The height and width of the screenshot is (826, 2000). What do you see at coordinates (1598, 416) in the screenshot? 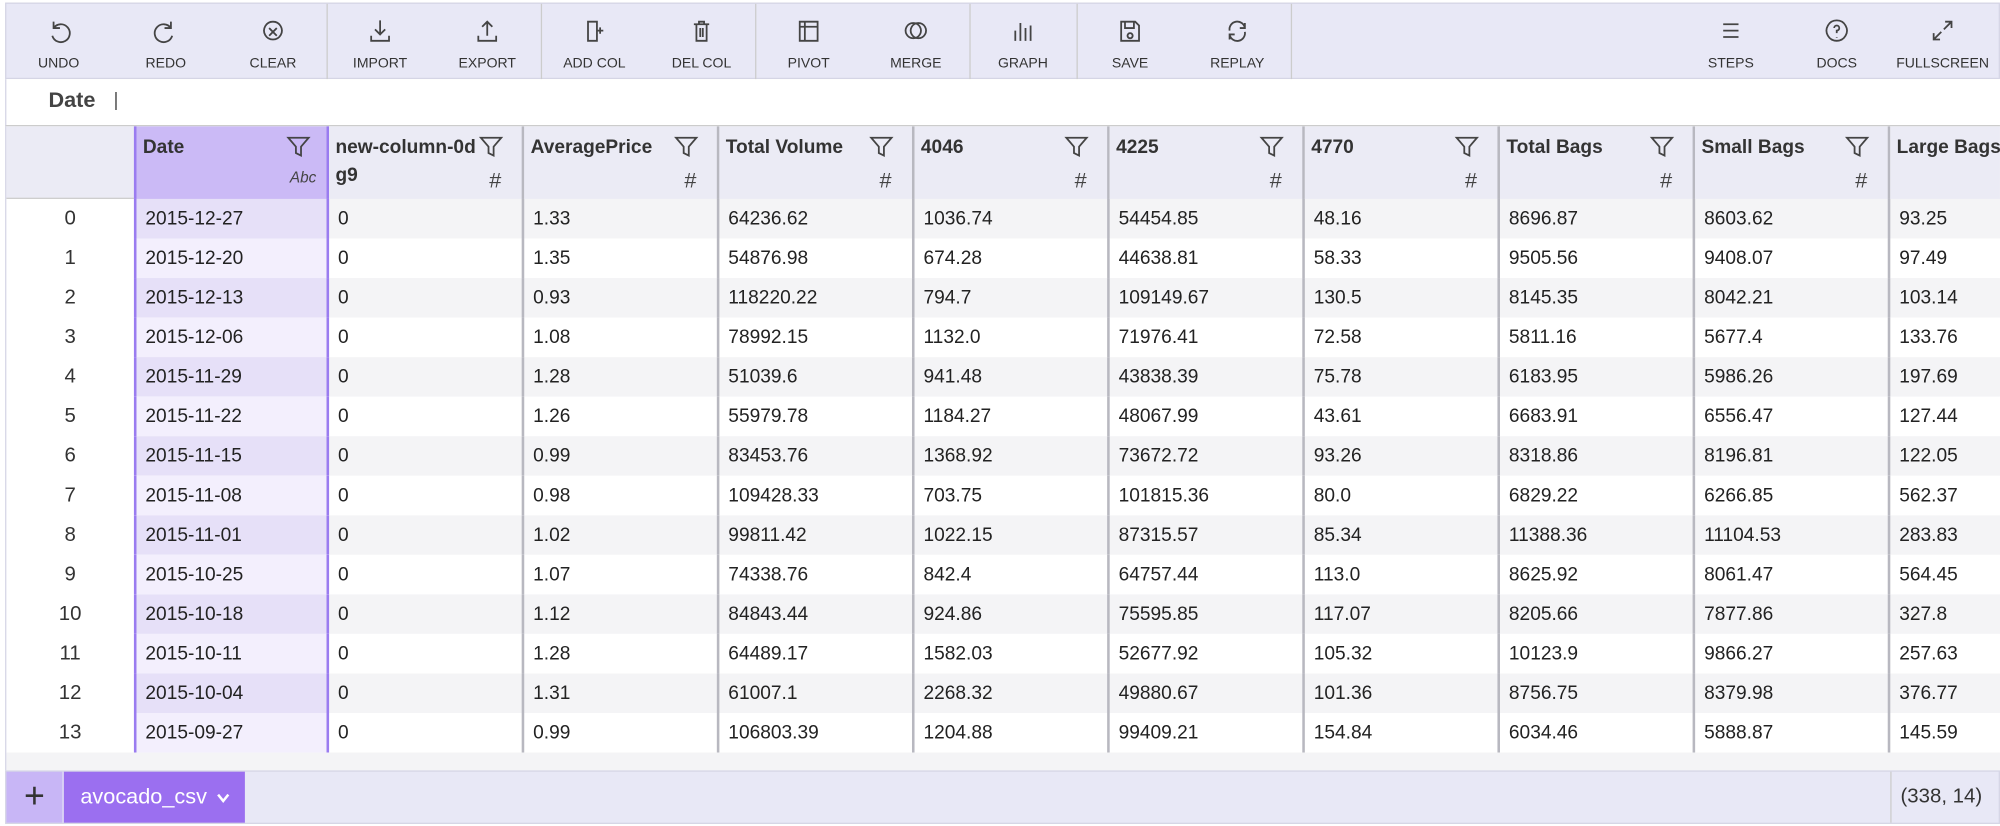
I see `table-cell: 6683.91` at bounding box center [1598, 416].